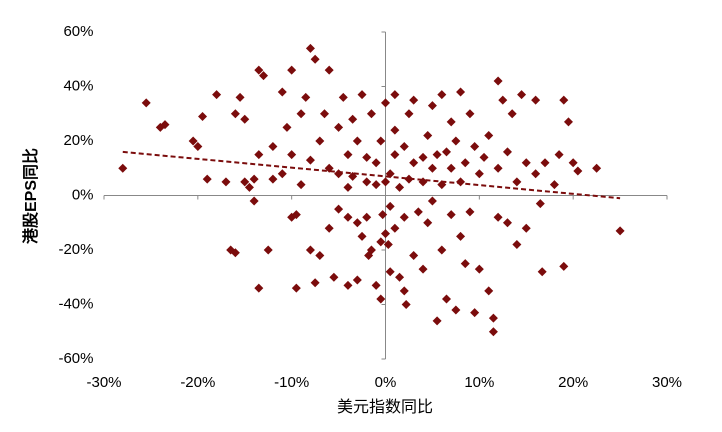 This screenshot has width=722, height=432. What do you see at coordinates (83, 194) in the screenshot?
I see `y-tick-label: 0%` at bounding box center [83, 194].